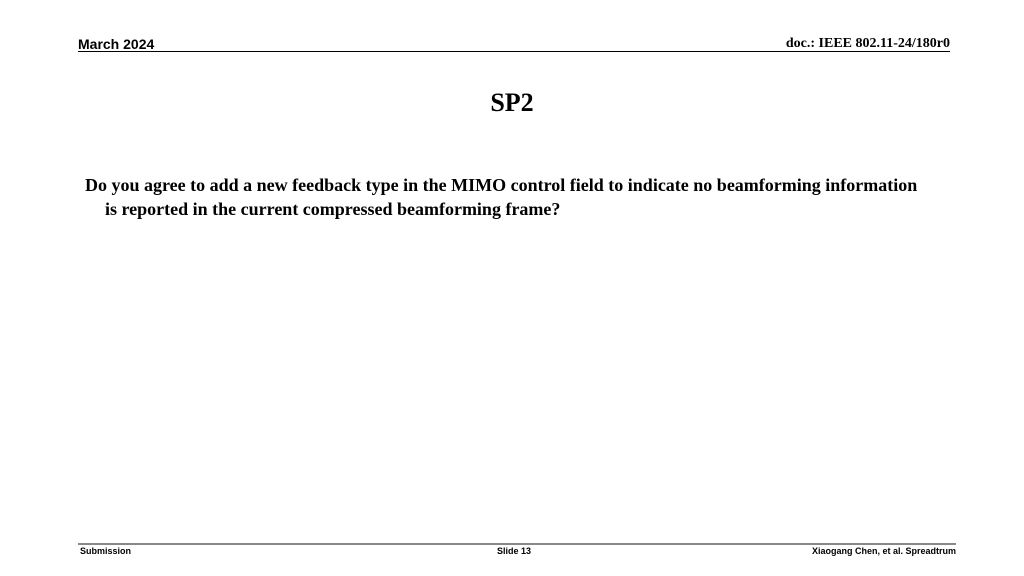  Describe the element at coordinates (514, 51) in the screenshot. I see `header-divider` at that location.